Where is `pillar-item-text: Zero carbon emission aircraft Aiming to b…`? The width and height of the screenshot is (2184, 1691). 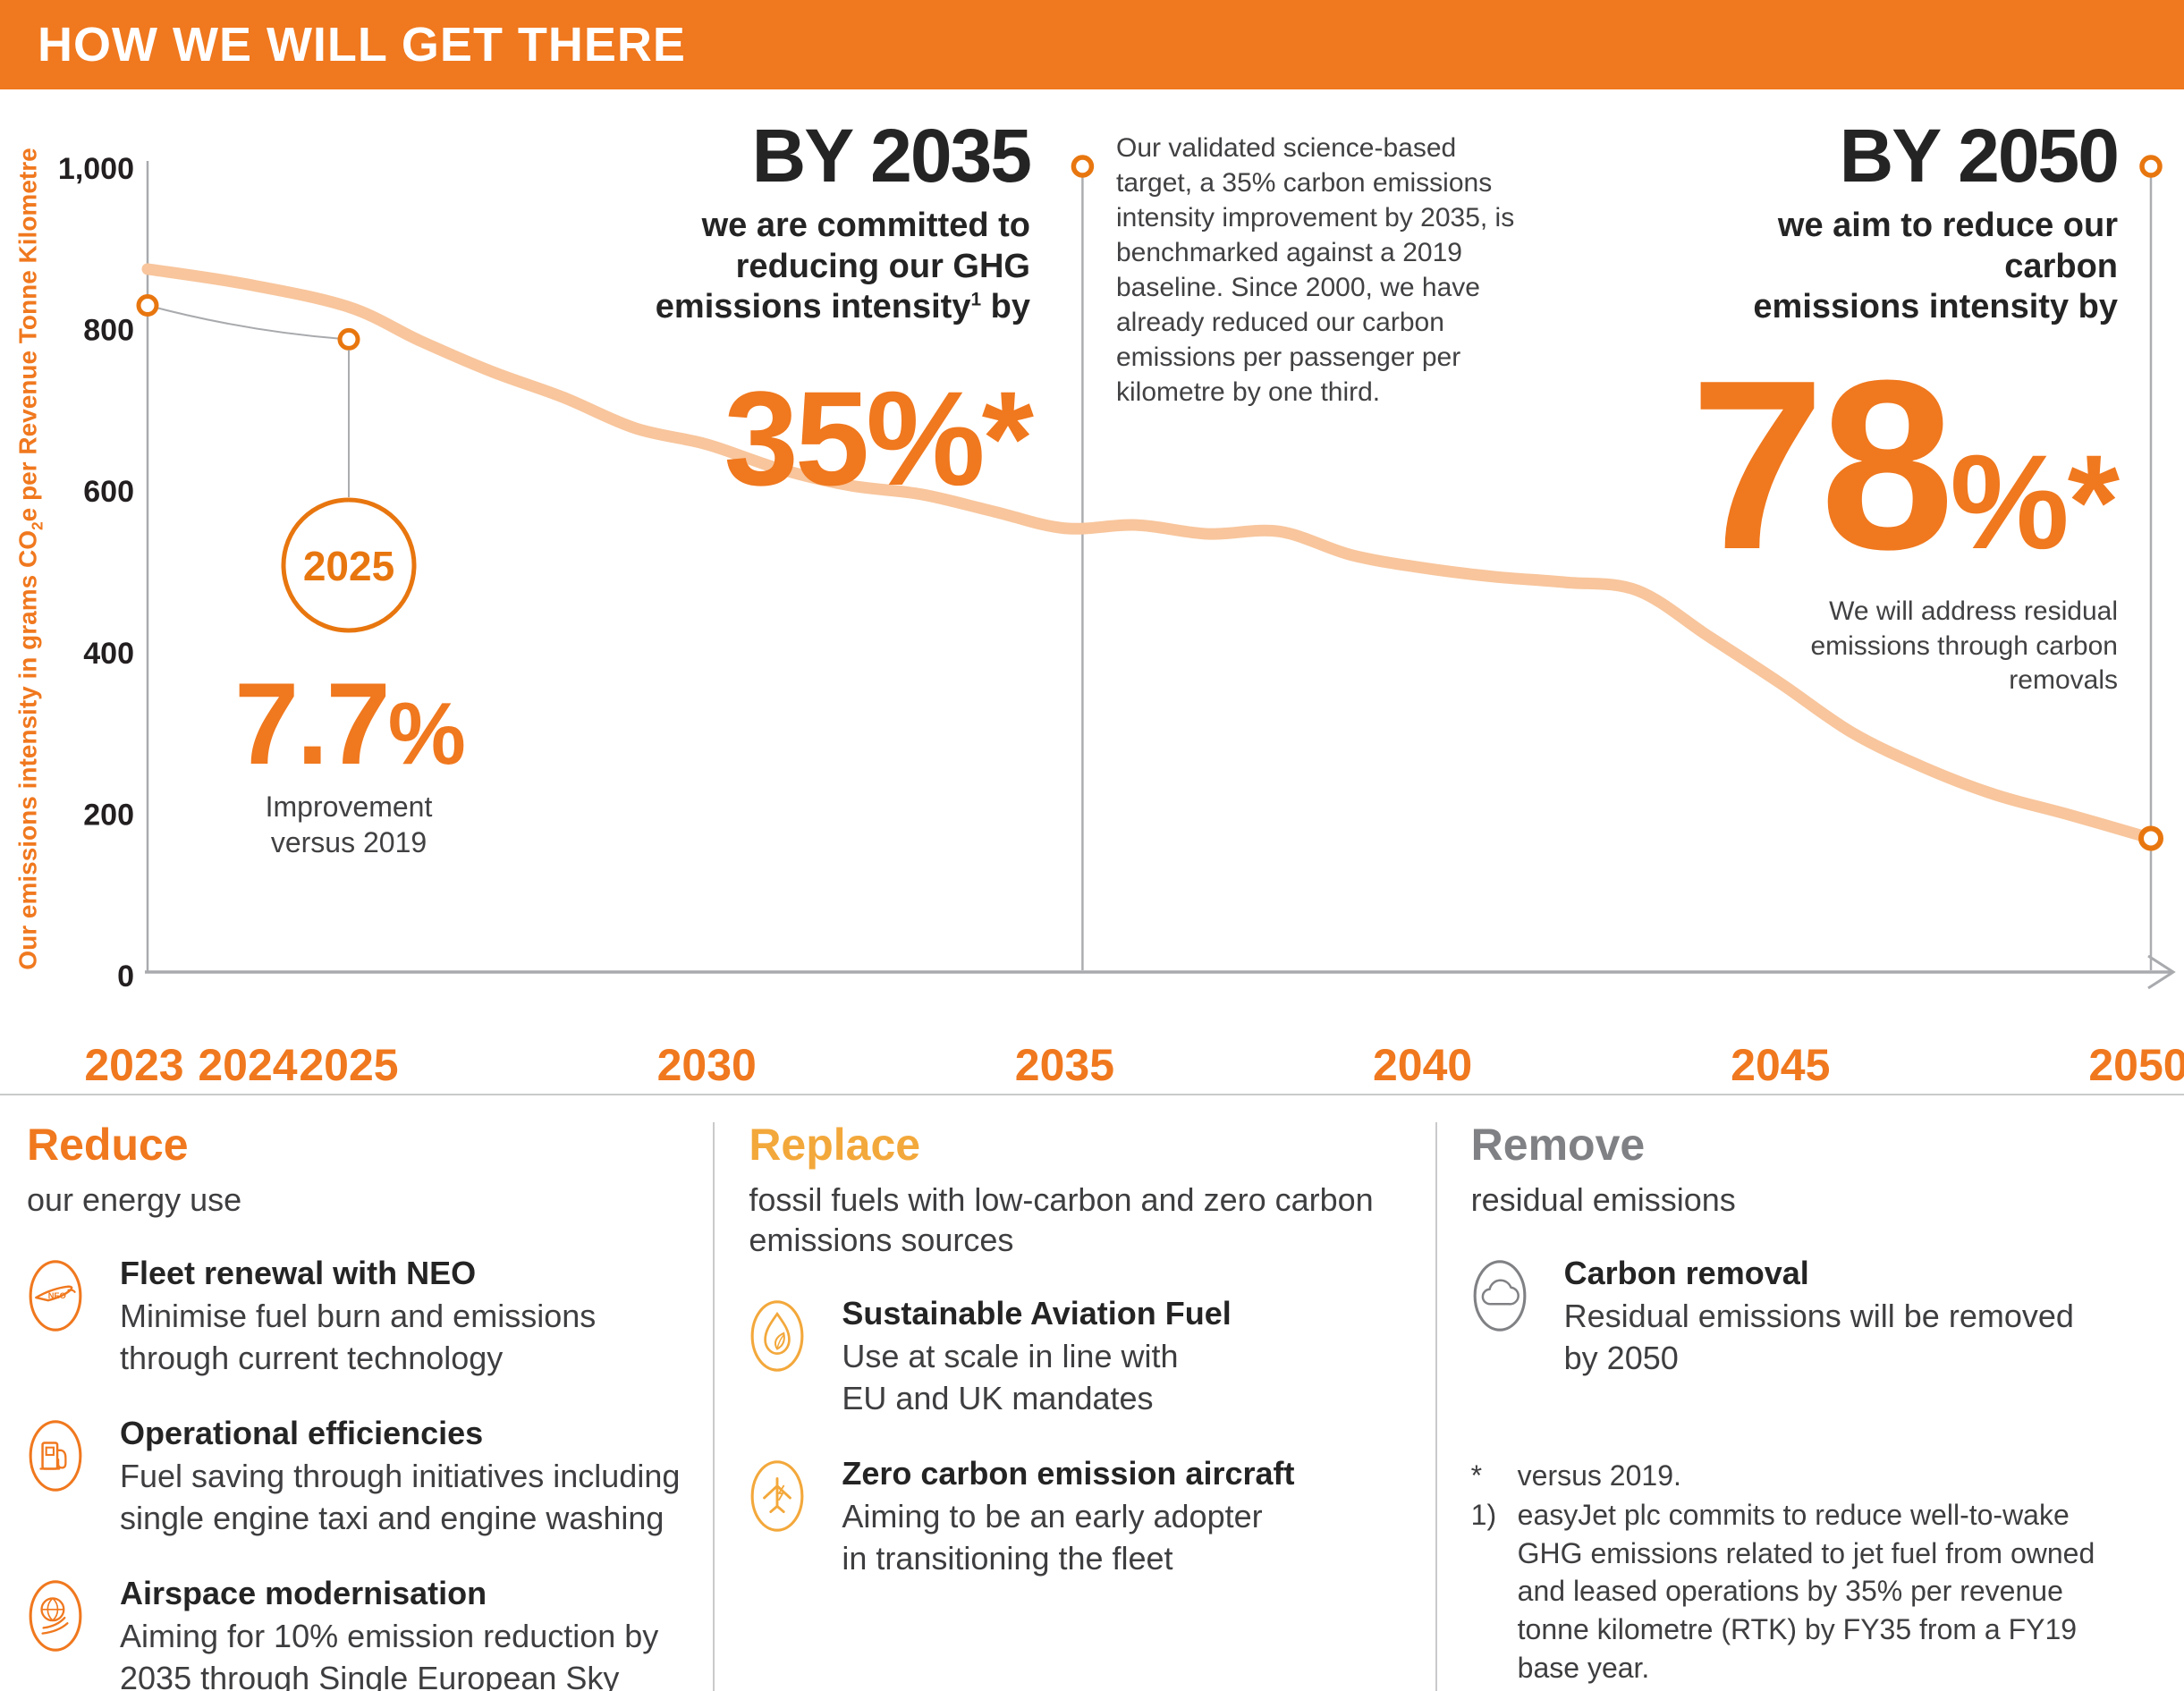
pillar-item-text: Zero carbon emission aircraft Aiming to b… is located at coordinates (1122, 1517).